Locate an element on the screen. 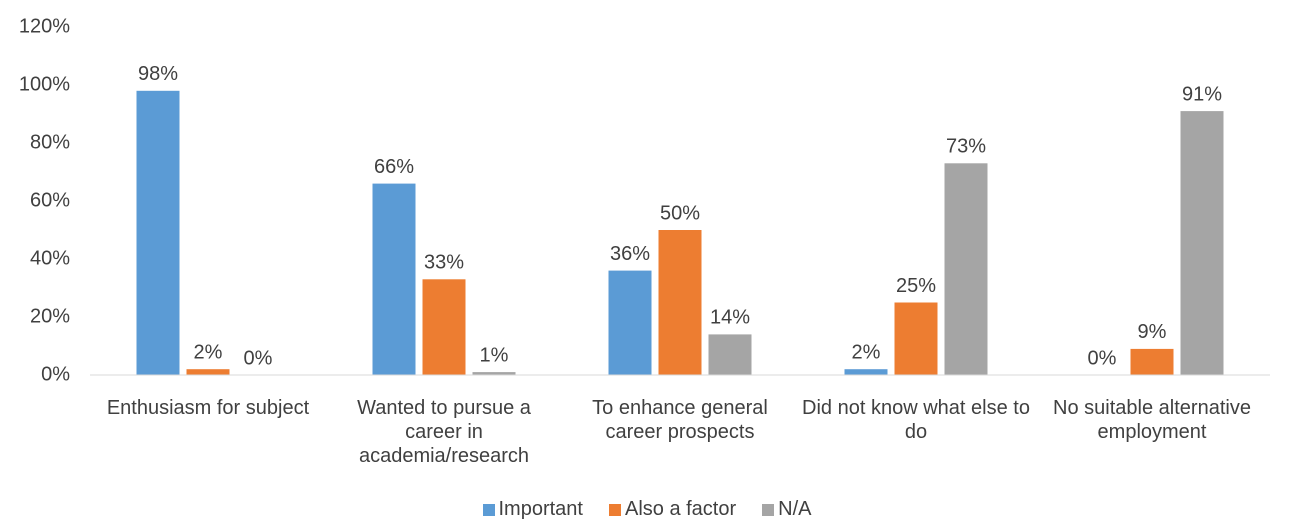  data-label: 98% is located at coordinates (158, 74).